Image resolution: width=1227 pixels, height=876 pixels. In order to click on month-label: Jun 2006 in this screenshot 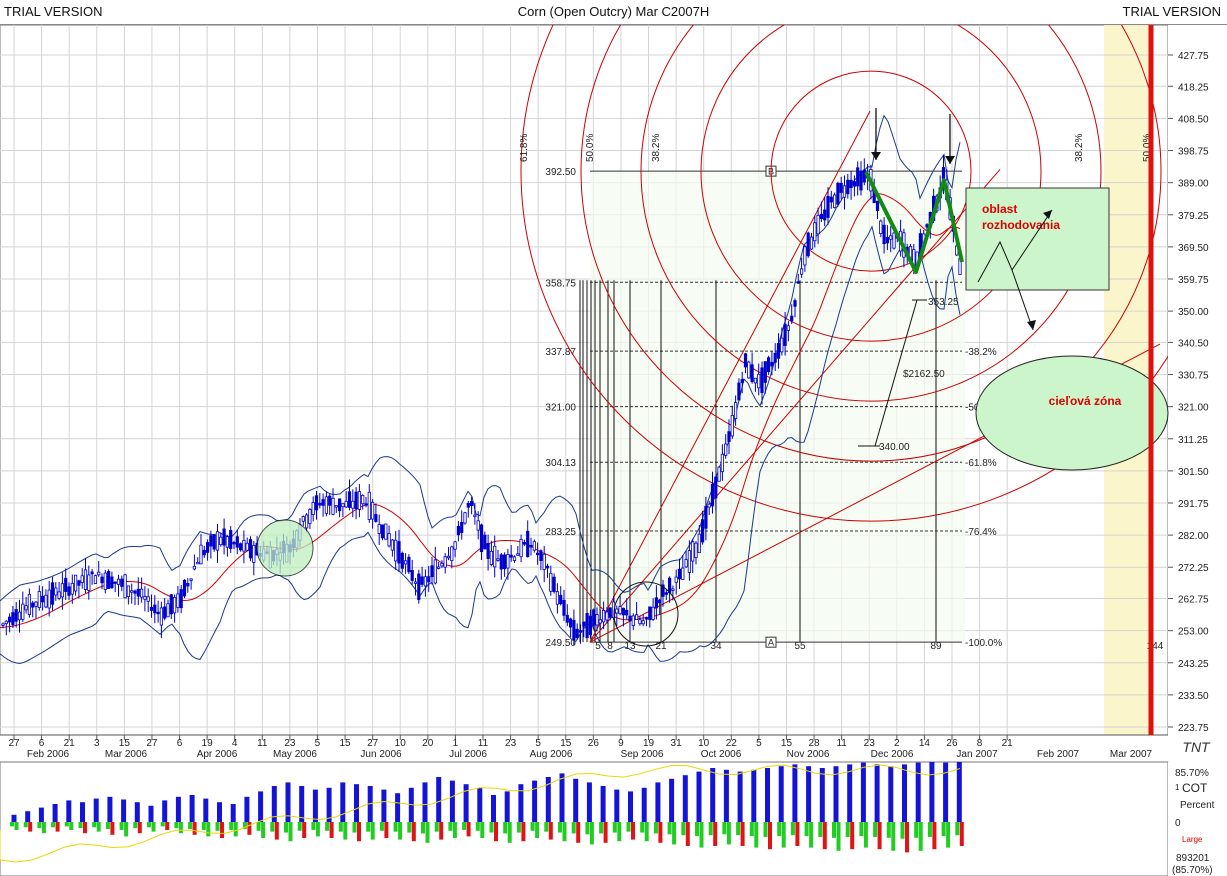, I will do `click(381, 754)`.